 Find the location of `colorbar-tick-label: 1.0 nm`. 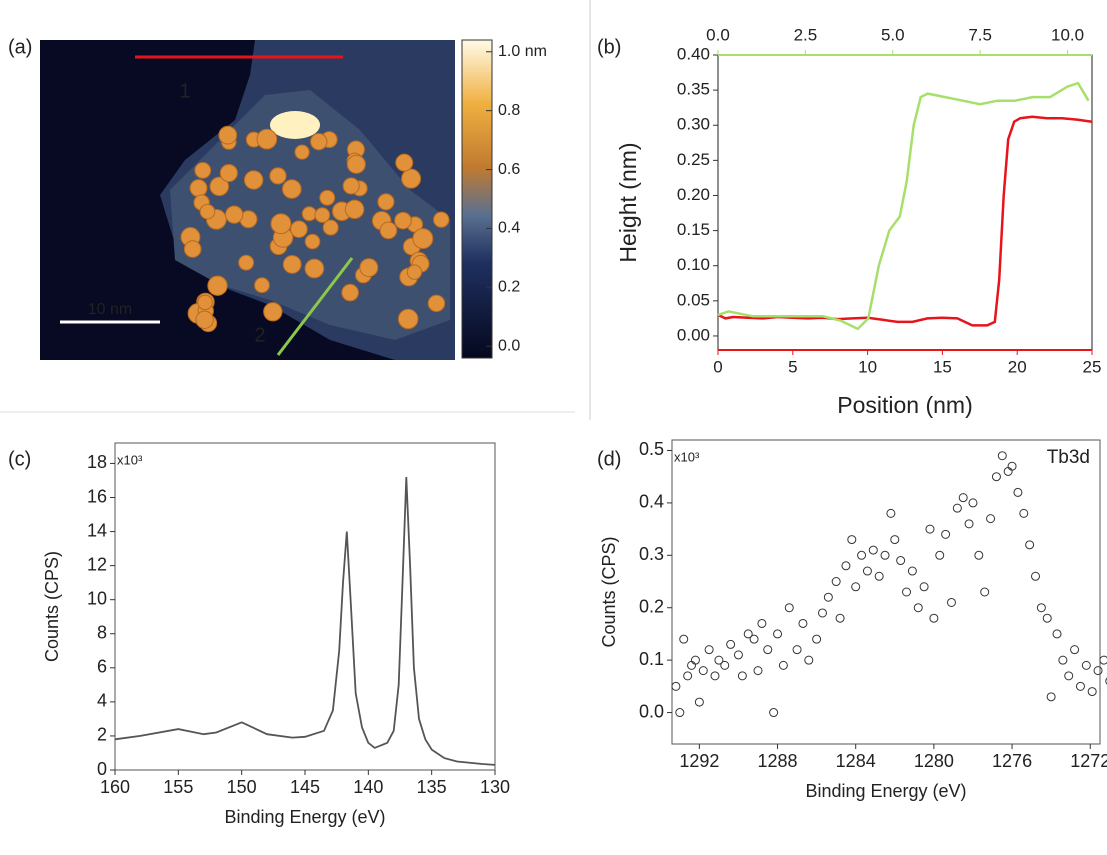

colorbar-tick-label: 1.0 nm is located at coordinates (522, 51).